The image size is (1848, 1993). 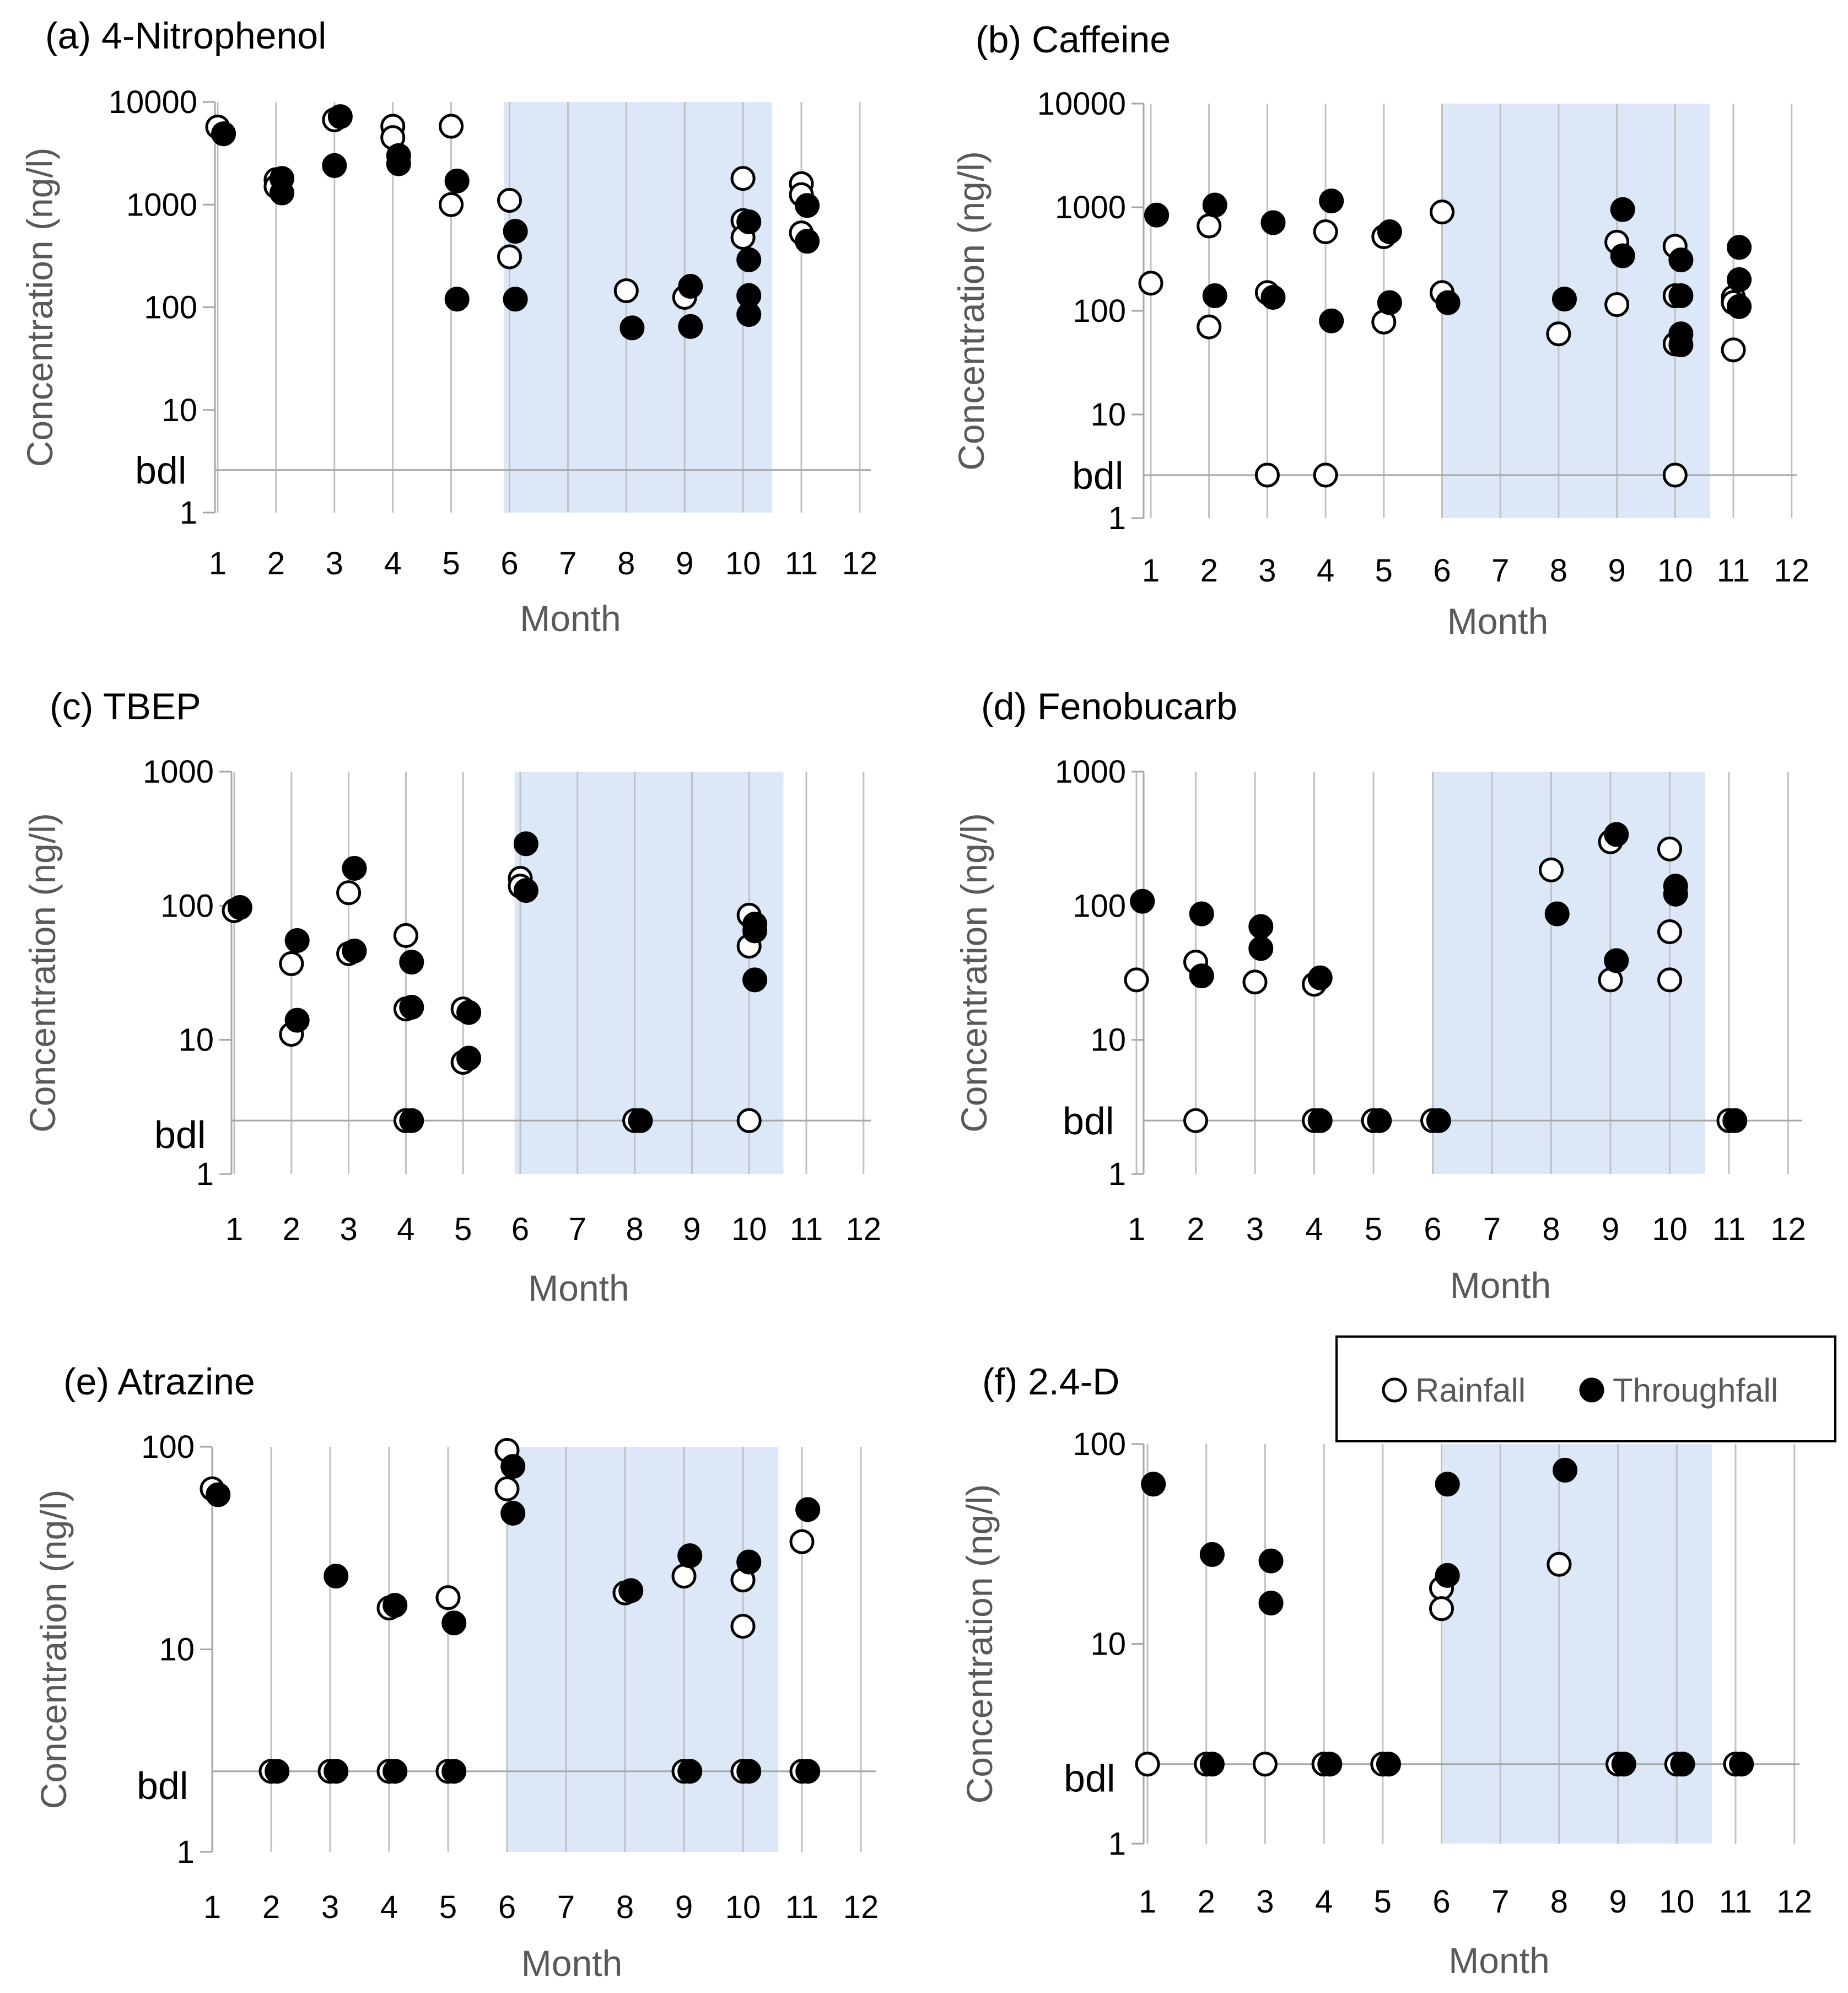 What do you see at coordinates (1576, 311) in the screenshot?
I see `shaded-region` at bounding box center [1576, 311].